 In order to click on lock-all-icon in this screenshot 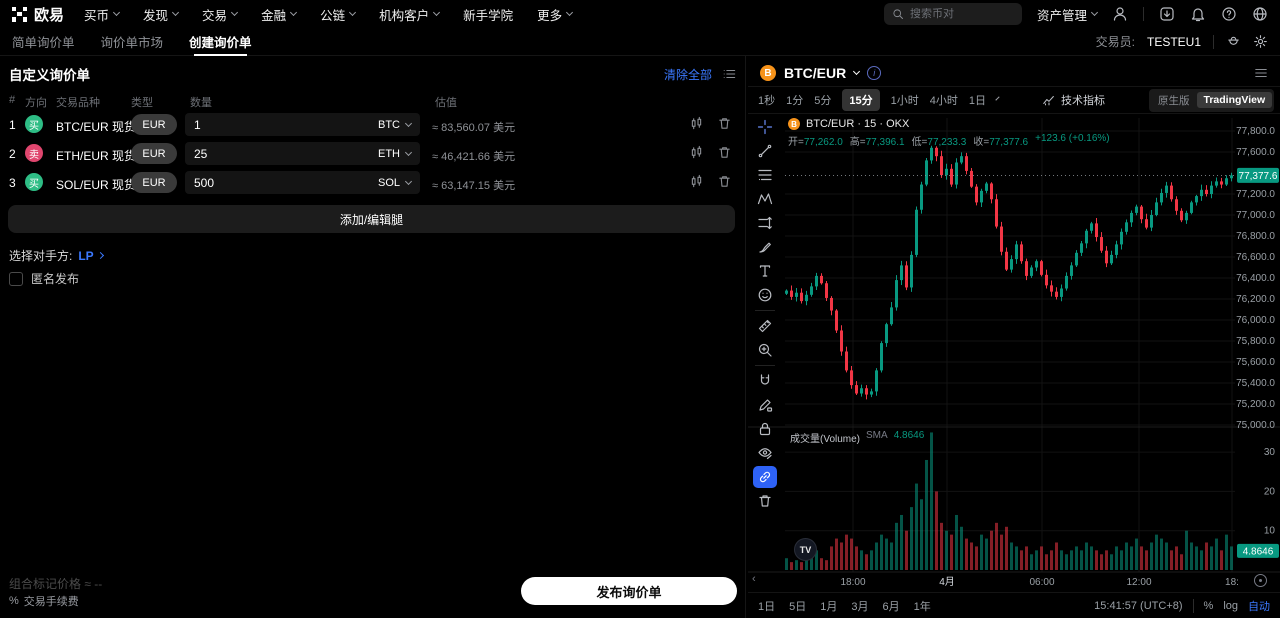, I will do `click(765, 429)`.